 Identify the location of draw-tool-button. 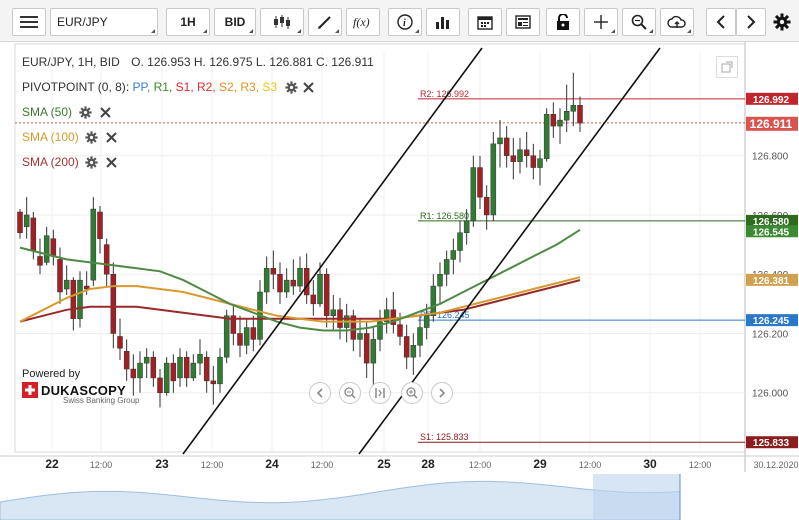
(325, 22).